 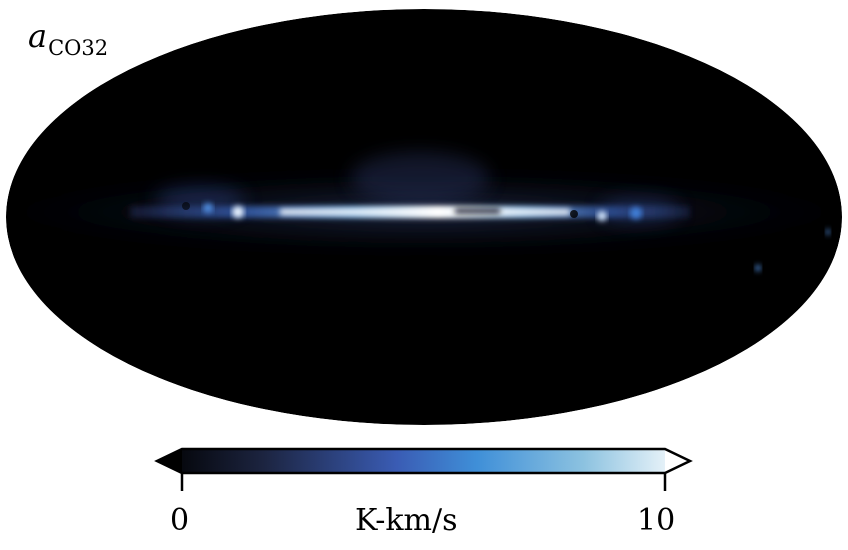 What do you see at coordinates (423, 461) in the screenshot?
I see `colorbar-gradient` at bounding box center [423, 461].